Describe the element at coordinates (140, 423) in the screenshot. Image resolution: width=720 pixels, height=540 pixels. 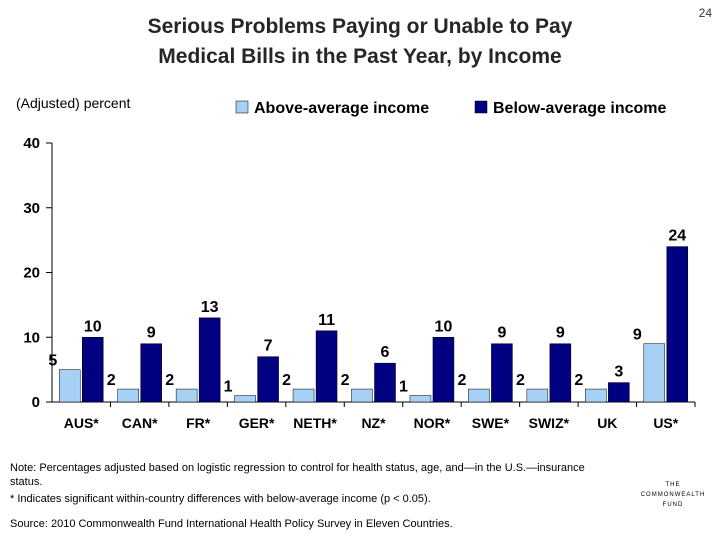
I see `x-tick-label: CAN*` at that location.